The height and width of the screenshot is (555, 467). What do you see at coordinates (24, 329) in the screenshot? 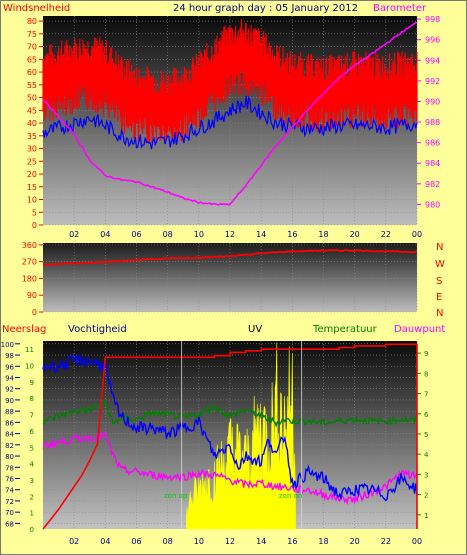
I see `rain-label: Neerslag` at bounding box center [24, 329].